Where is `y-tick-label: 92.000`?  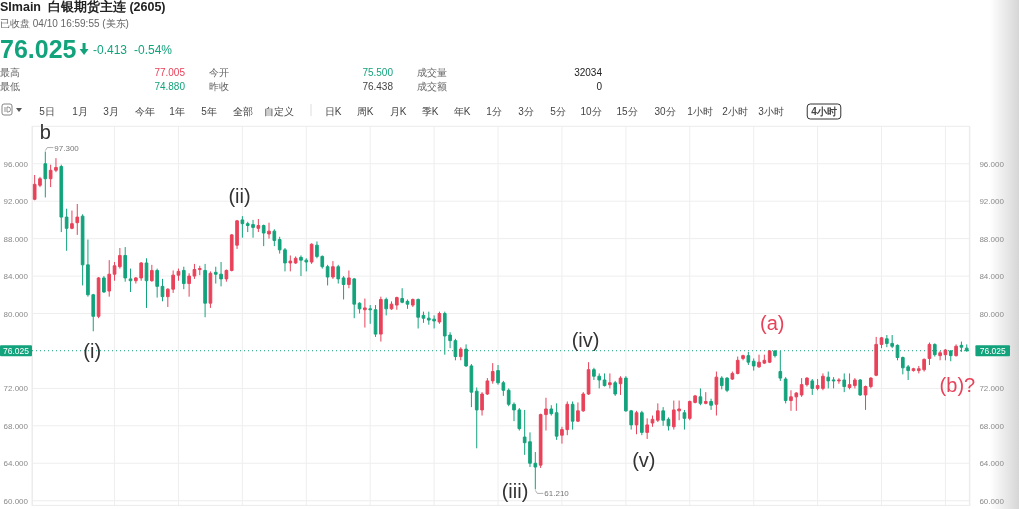 y-tick-label: 92.000 is located at coordinates (16, 202).